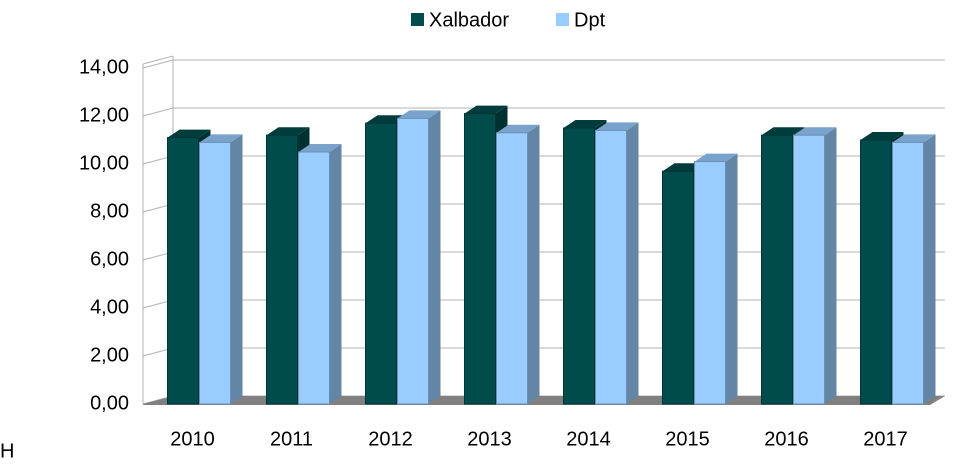  What do you see at coordinates (109, 307) in the screenshot?
I see `y-tick-label: 4,00` at bounding box center [109, 307].